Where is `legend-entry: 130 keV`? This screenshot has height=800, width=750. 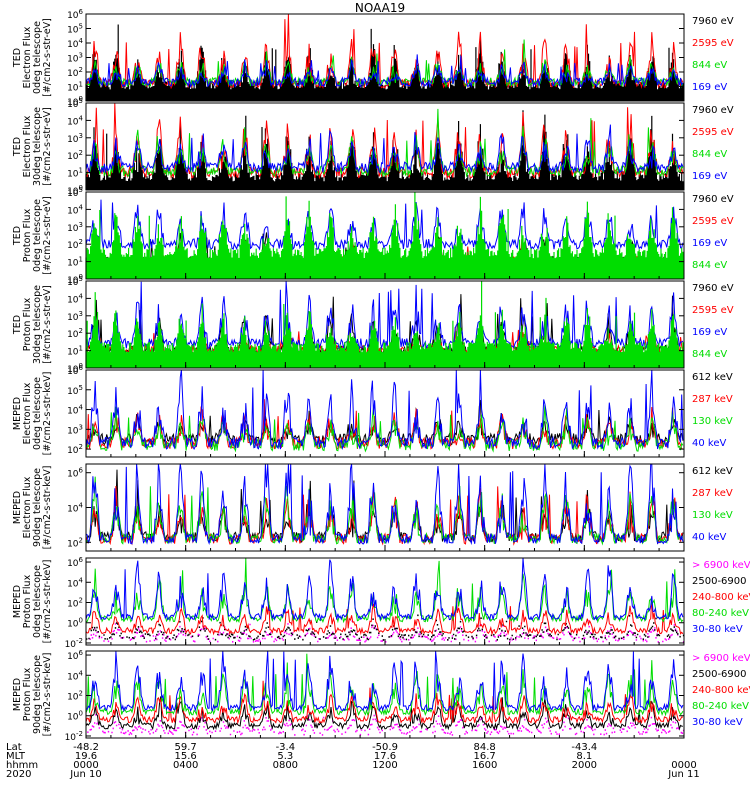
legend-entry: 130 keV is located at coordinates (712, 421).